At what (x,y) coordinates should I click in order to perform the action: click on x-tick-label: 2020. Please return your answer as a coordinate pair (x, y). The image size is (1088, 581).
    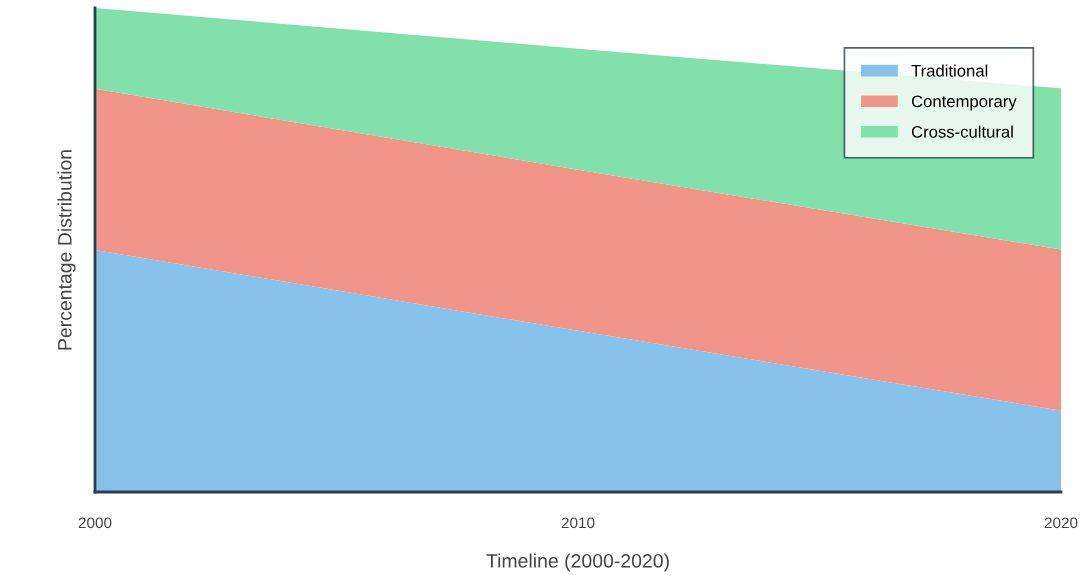
    Looking at the image, I should click on (1061, 523).